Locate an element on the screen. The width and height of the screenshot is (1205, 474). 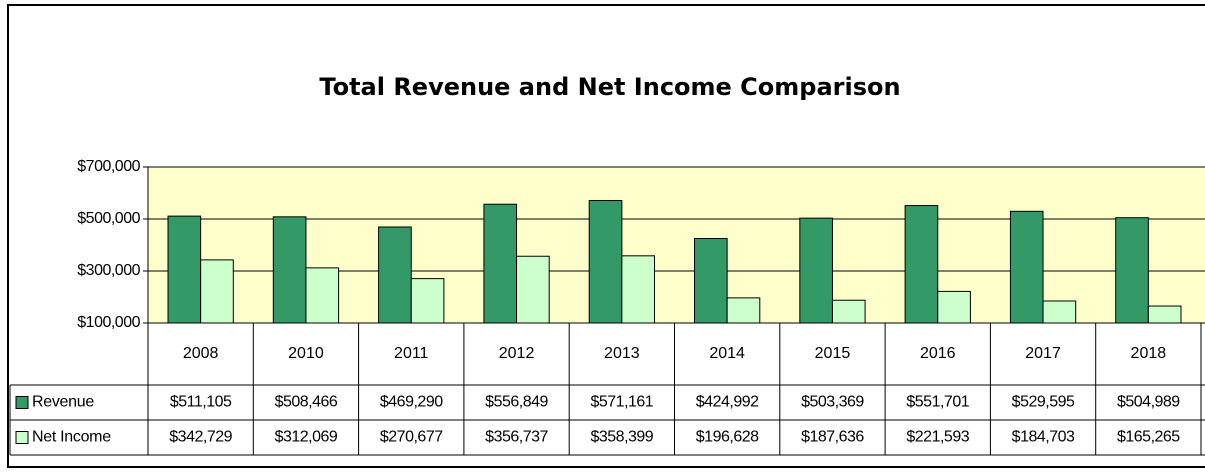
x-tick-label: 2015 is located at coordinates (833, 353).